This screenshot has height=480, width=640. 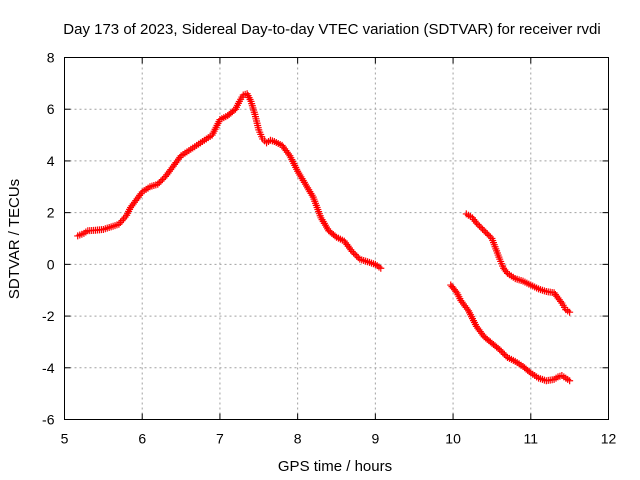 What do you see at coordinates (51, 109) in the screenshot?
I see `y-tick-label: 6` at bounding box center [51, 109].